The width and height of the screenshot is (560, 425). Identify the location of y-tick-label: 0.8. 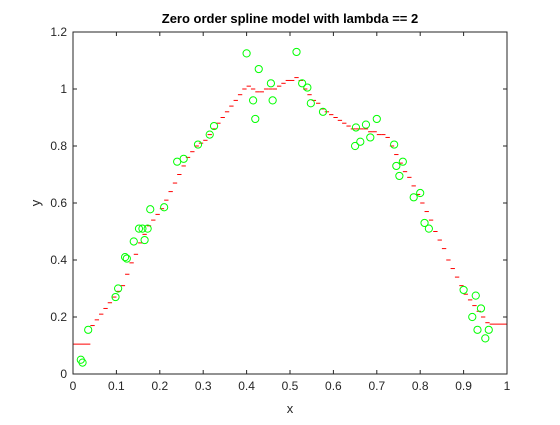
(58, 146).